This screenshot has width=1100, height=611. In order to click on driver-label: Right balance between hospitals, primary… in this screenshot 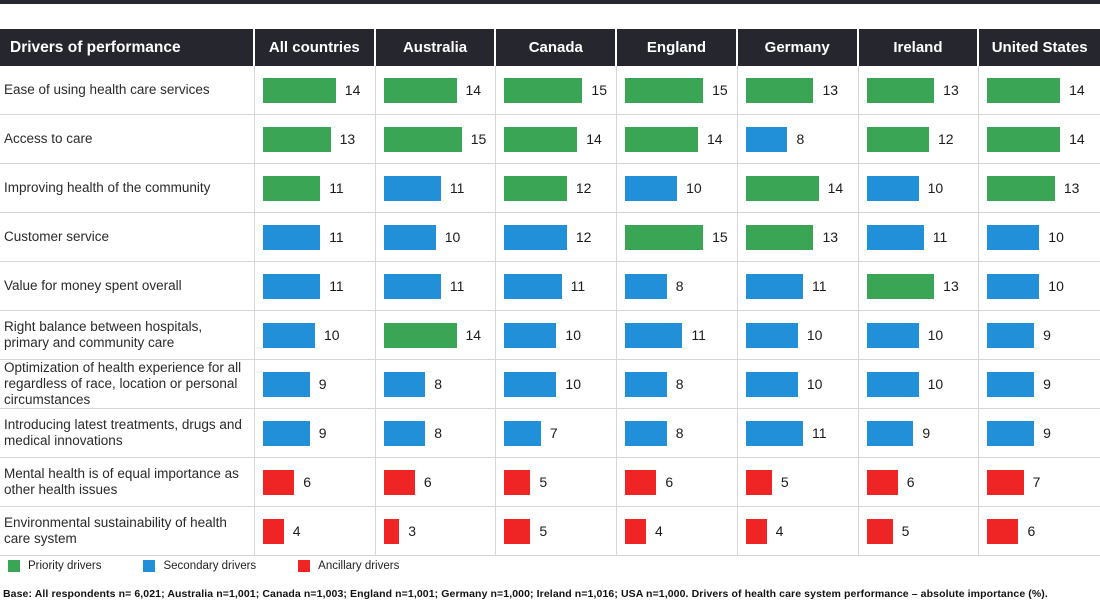, I will do `click(127, 335)`.